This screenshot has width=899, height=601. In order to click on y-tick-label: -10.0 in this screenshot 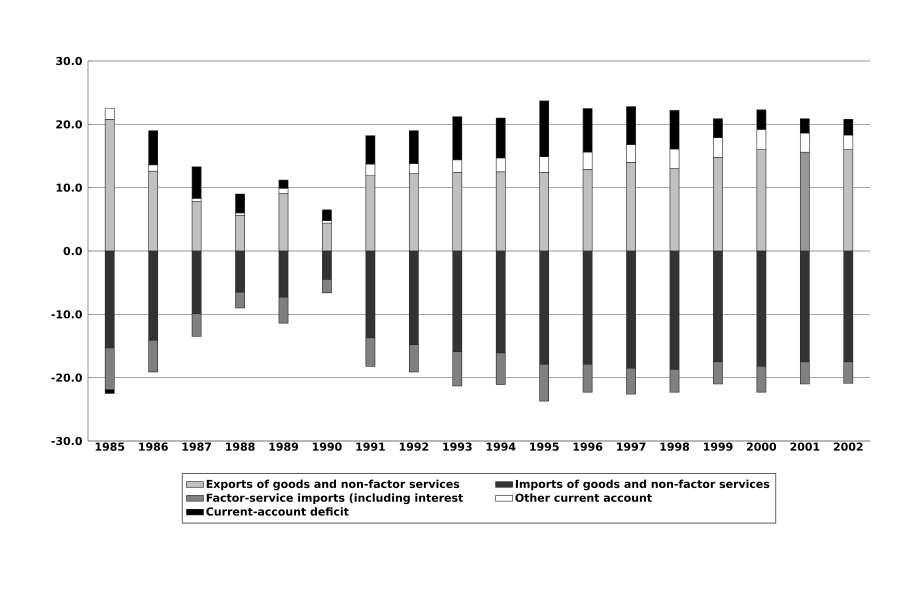, I will do `click(66, 314)`.